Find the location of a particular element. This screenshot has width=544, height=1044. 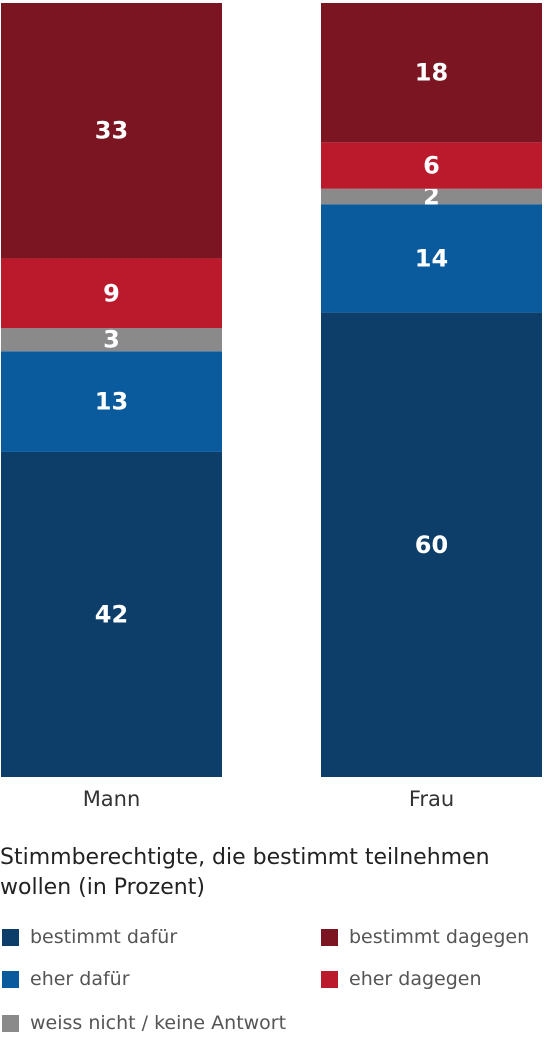

data-label-mann-1: 13 is located at coordinates (111, 402).